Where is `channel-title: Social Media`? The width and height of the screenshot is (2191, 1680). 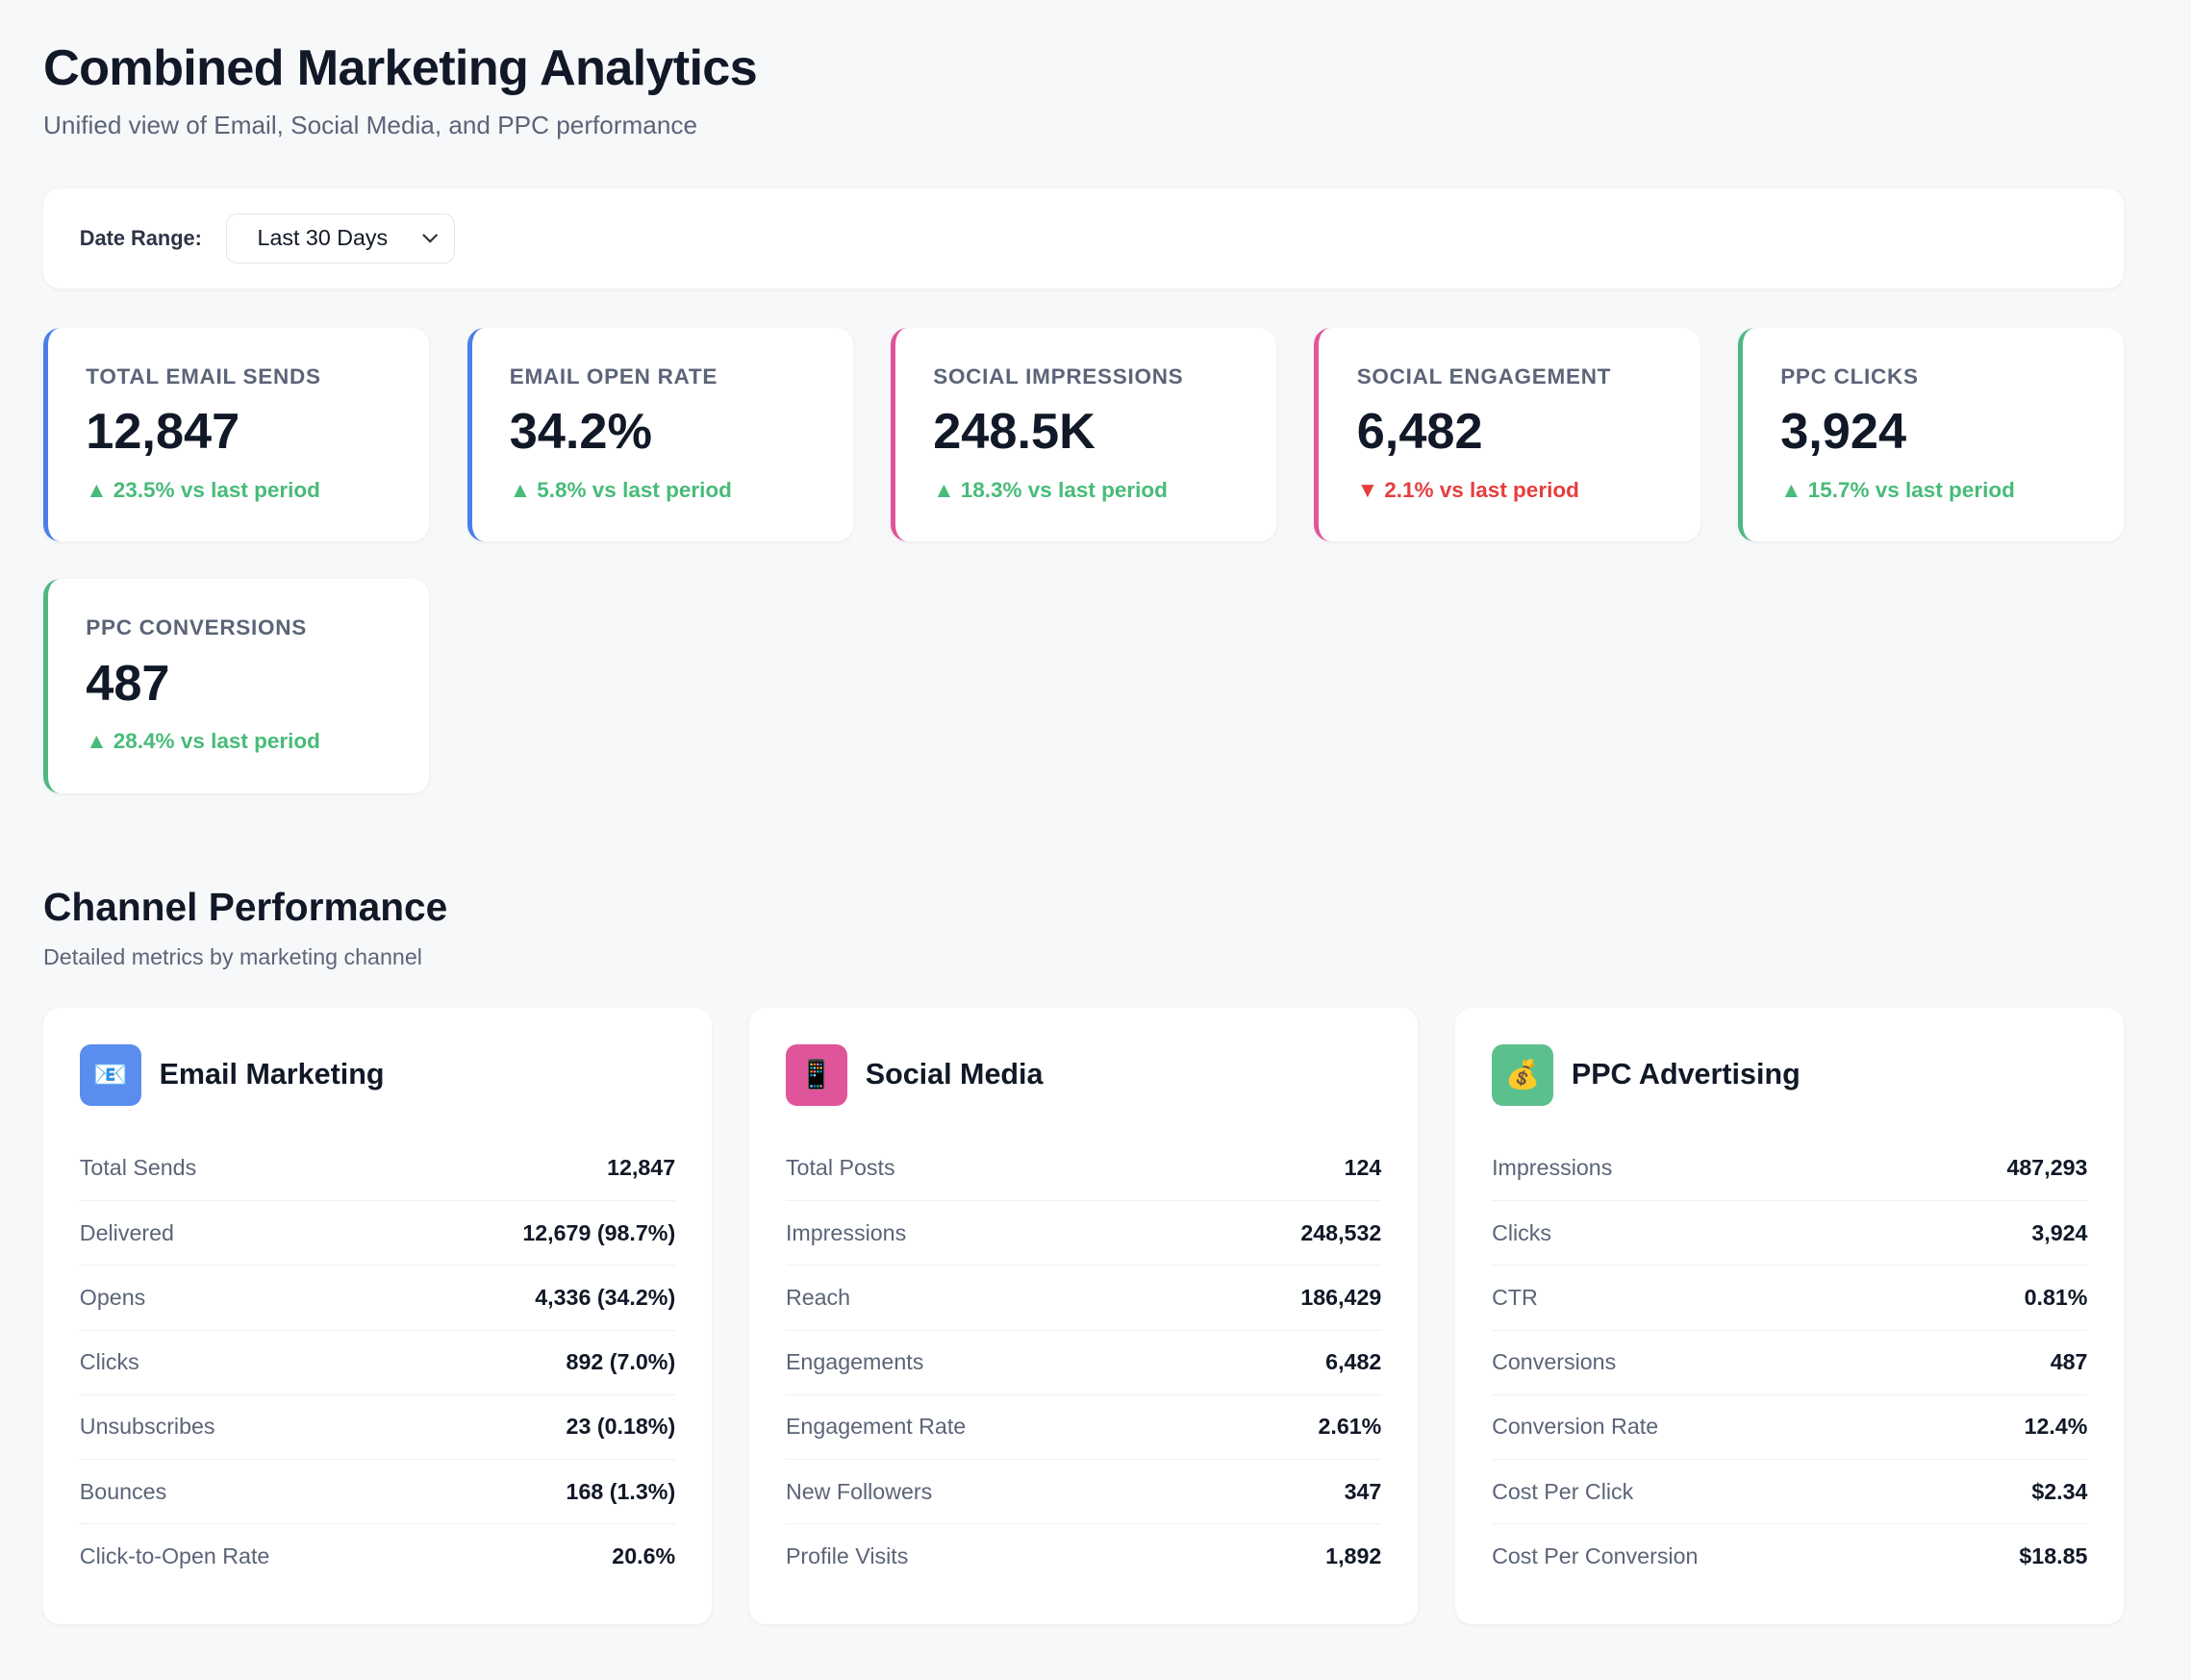
channel-title: Social Media is located at coordinates (954, 1074).